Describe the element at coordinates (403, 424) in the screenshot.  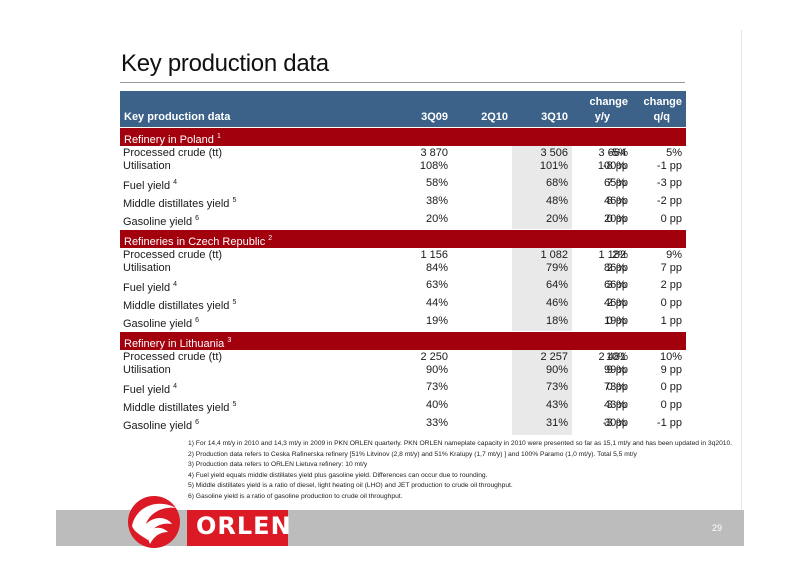
I see `table-row: Gasoline yield 6 33% 31% 30% -3 pp -1 pp` at that location.